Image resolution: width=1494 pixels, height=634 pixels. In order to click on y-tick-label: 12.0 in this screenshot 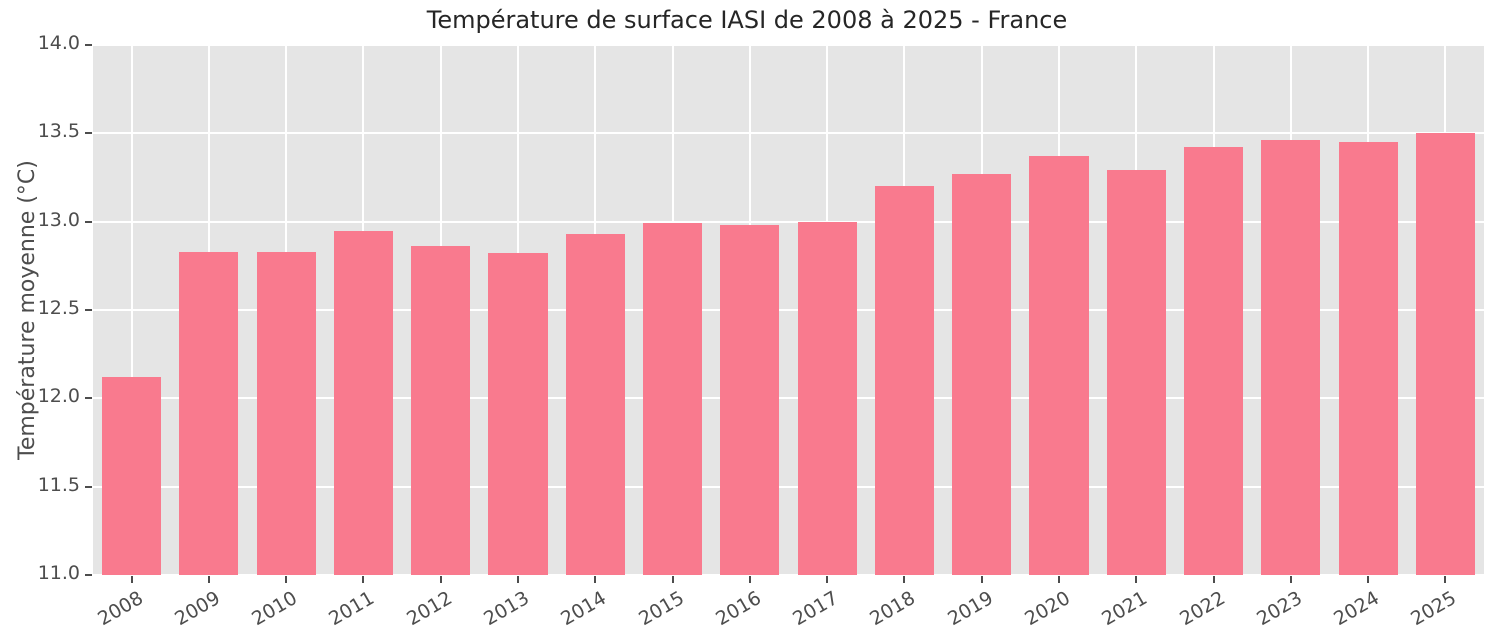, I will do `click(58, 396)`.